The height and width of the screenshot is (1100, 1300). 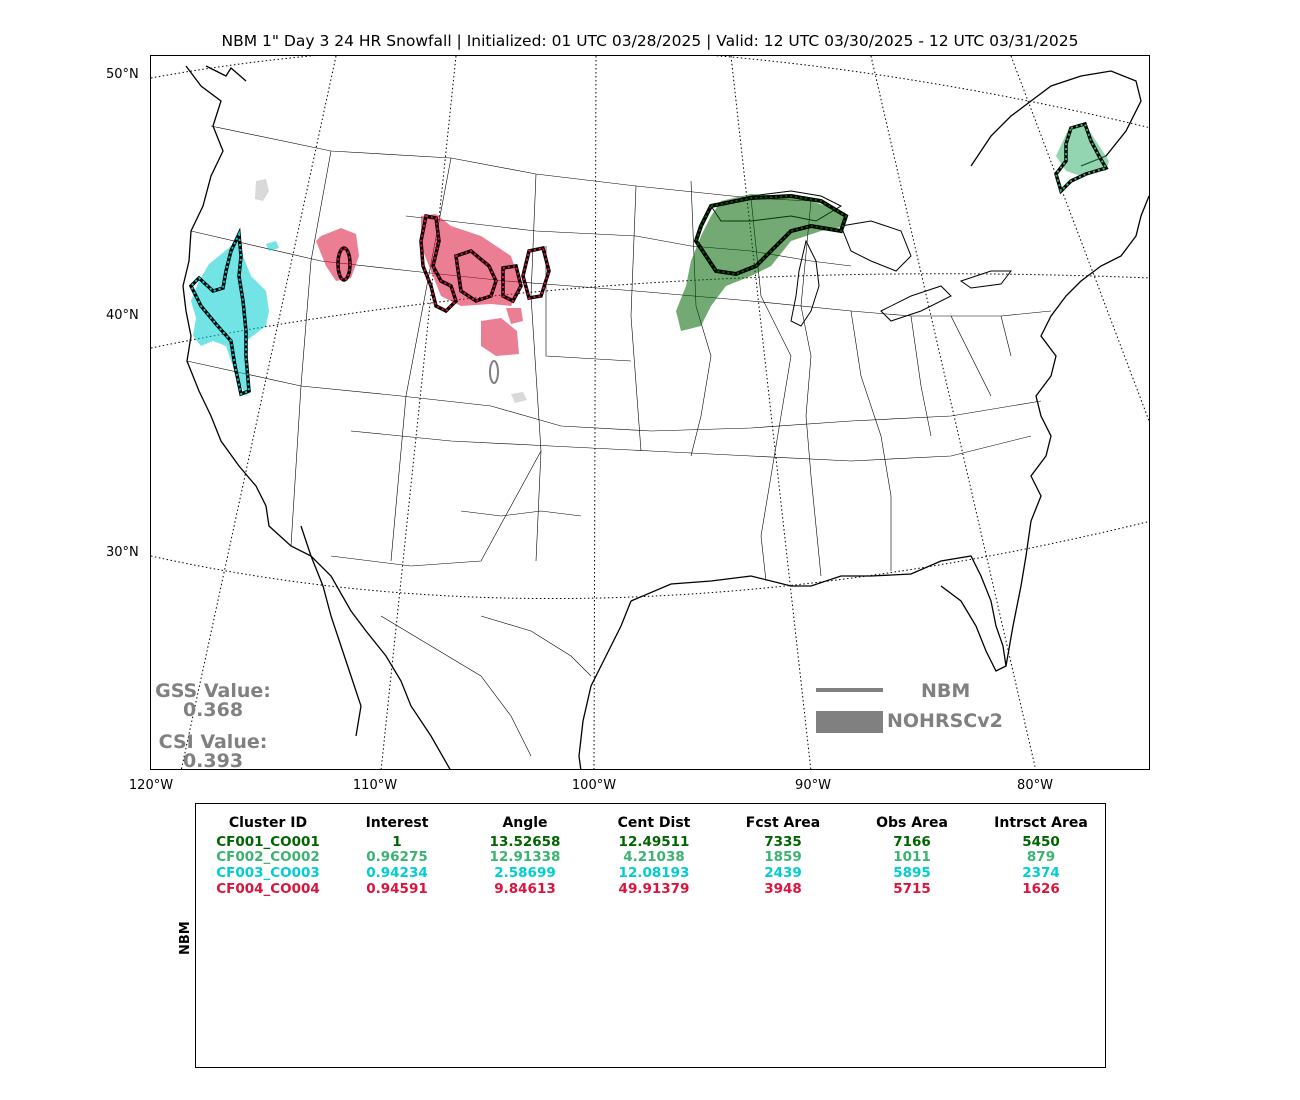 What do you see at coordinates (375, 785) in the screenshot?
I see `lon-label-110: 110°W` at bounding box center [375, 785].